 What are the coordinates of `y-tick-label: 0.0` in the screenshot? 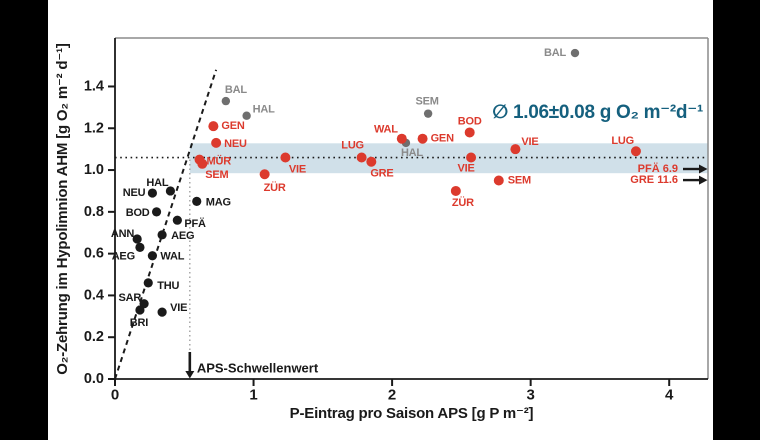 It's located at (94, 379).